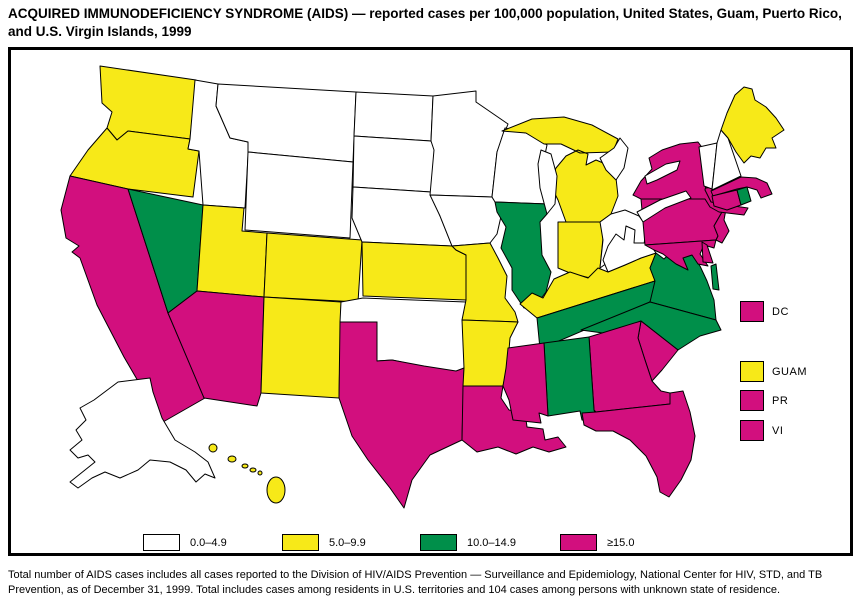 The height and width of the screenshot is (606, 861). What do you see at coordinates (401, 415) in the screenshot?
I see `state-texas` at bounding box center [401, 415].